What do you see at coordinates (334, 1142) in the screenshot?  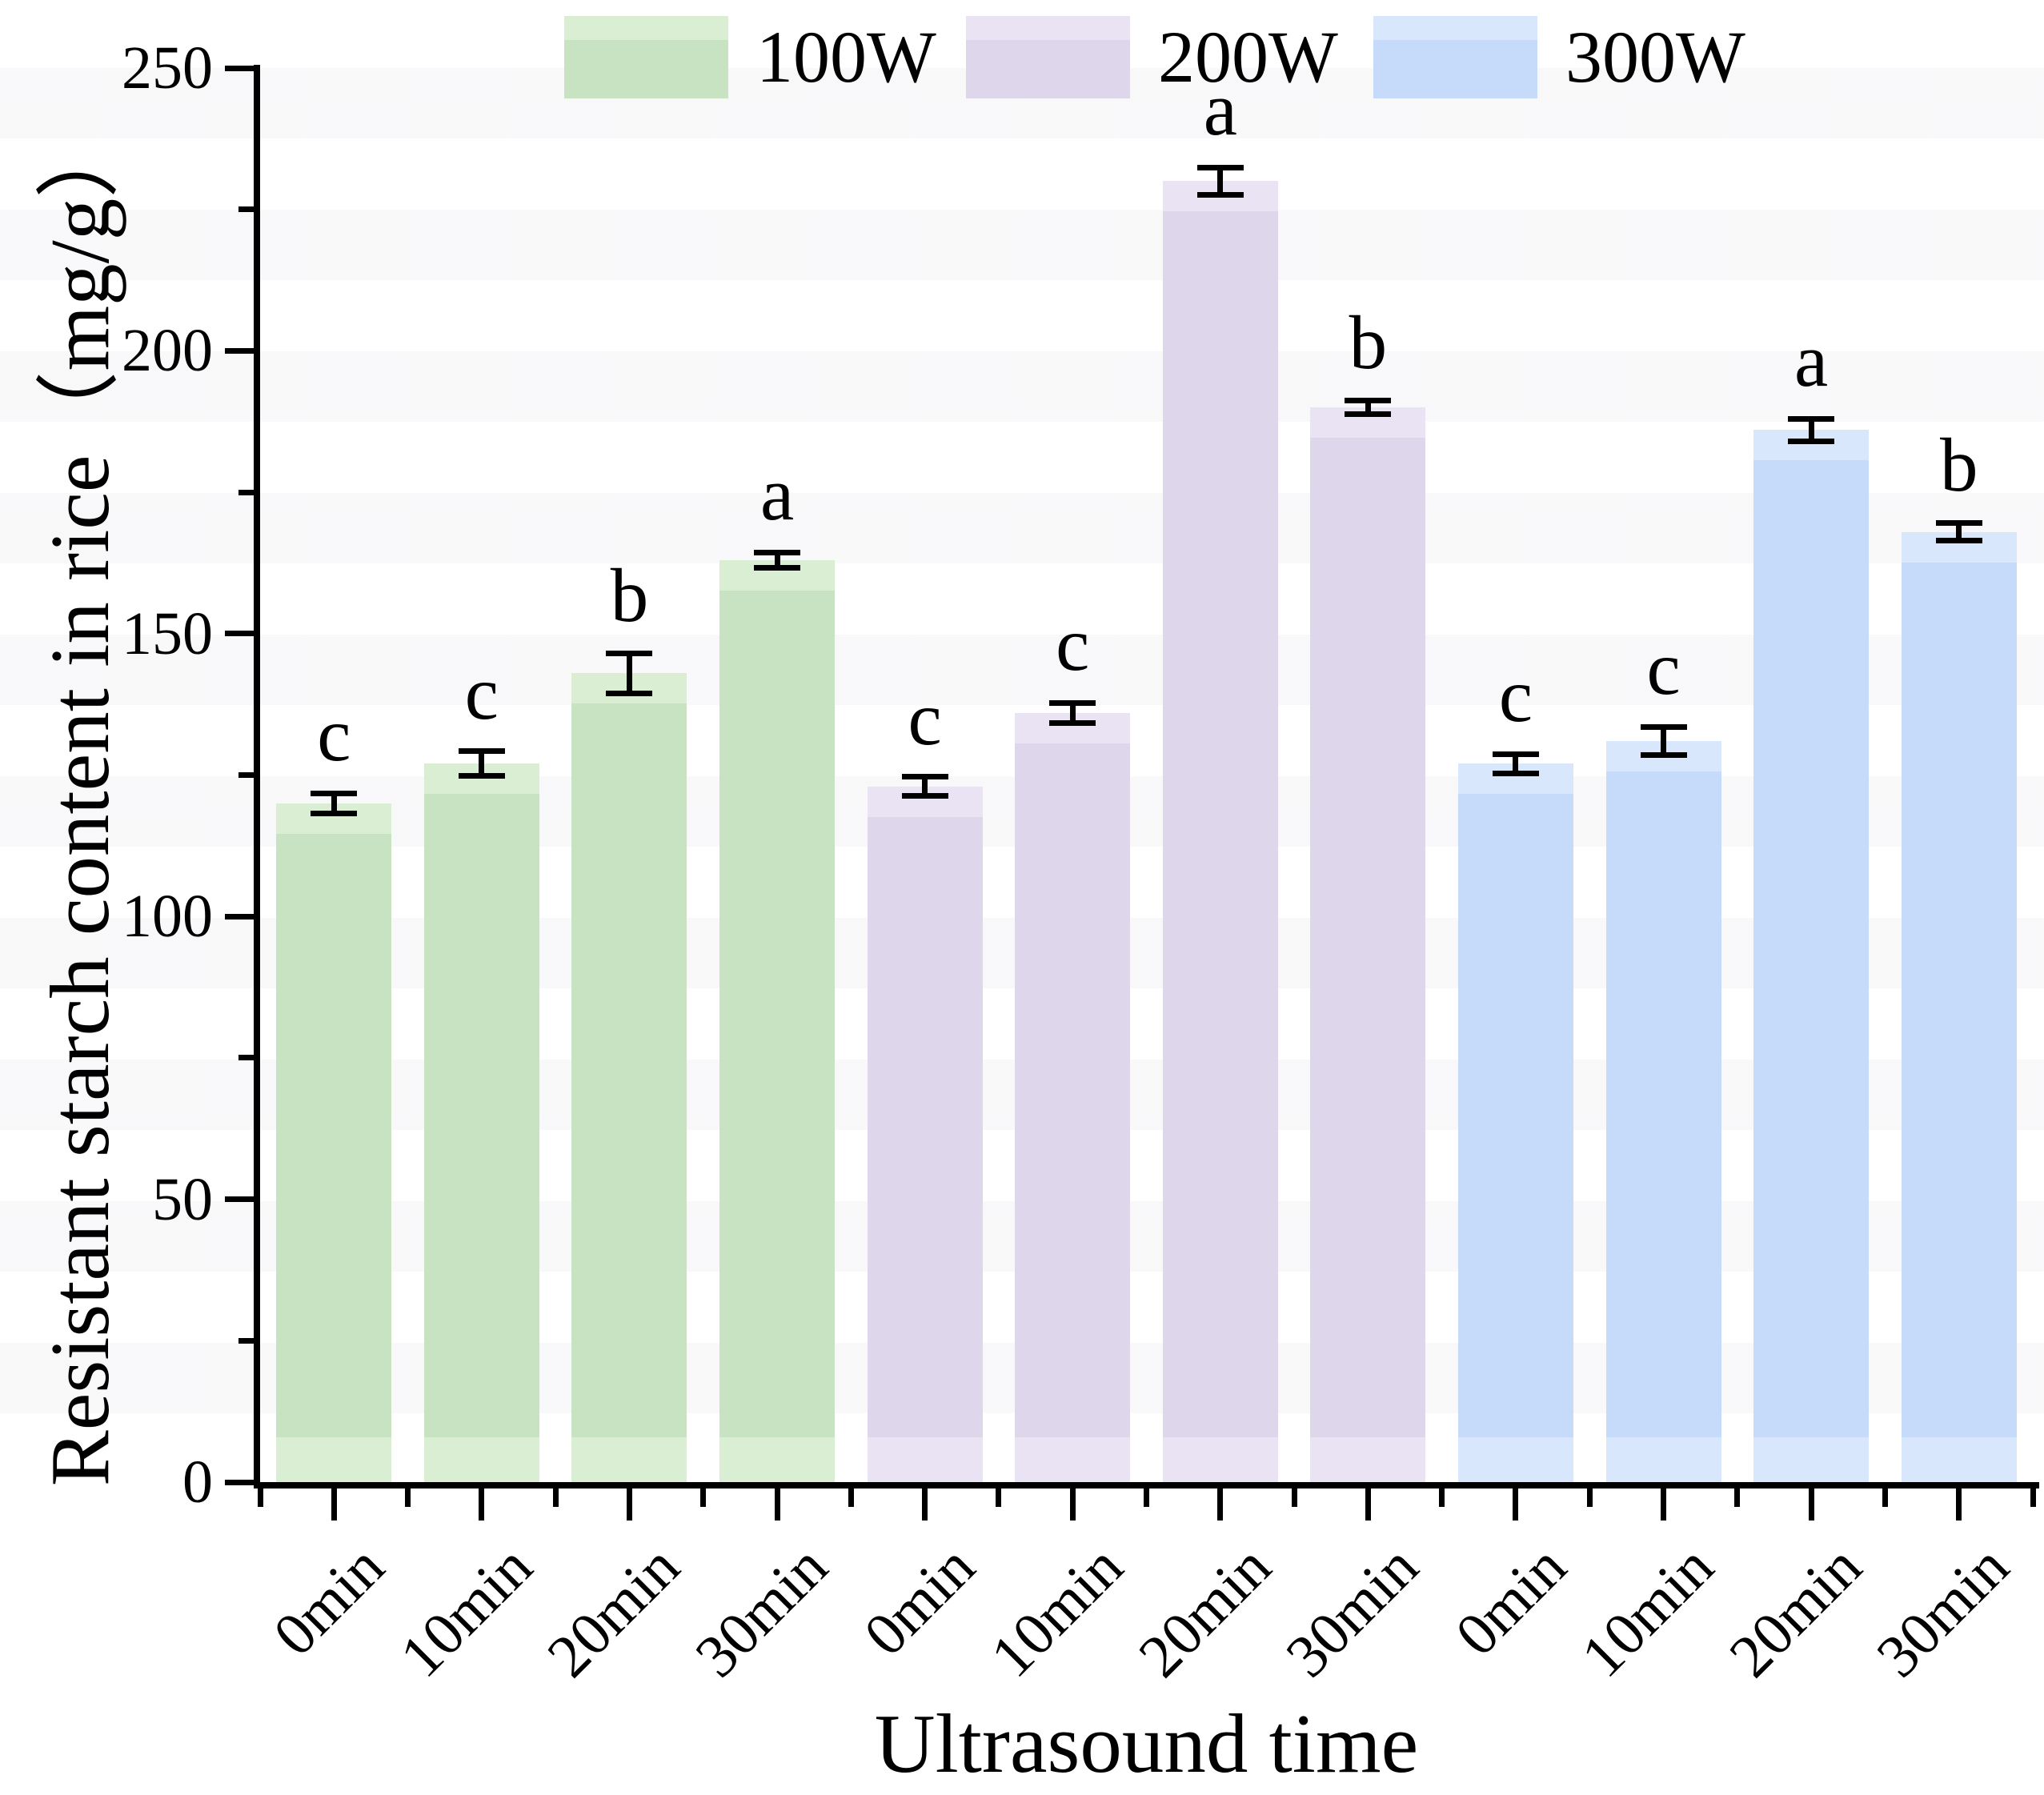 I see `bar-100W-0min` at bounding box center [334, 1142].